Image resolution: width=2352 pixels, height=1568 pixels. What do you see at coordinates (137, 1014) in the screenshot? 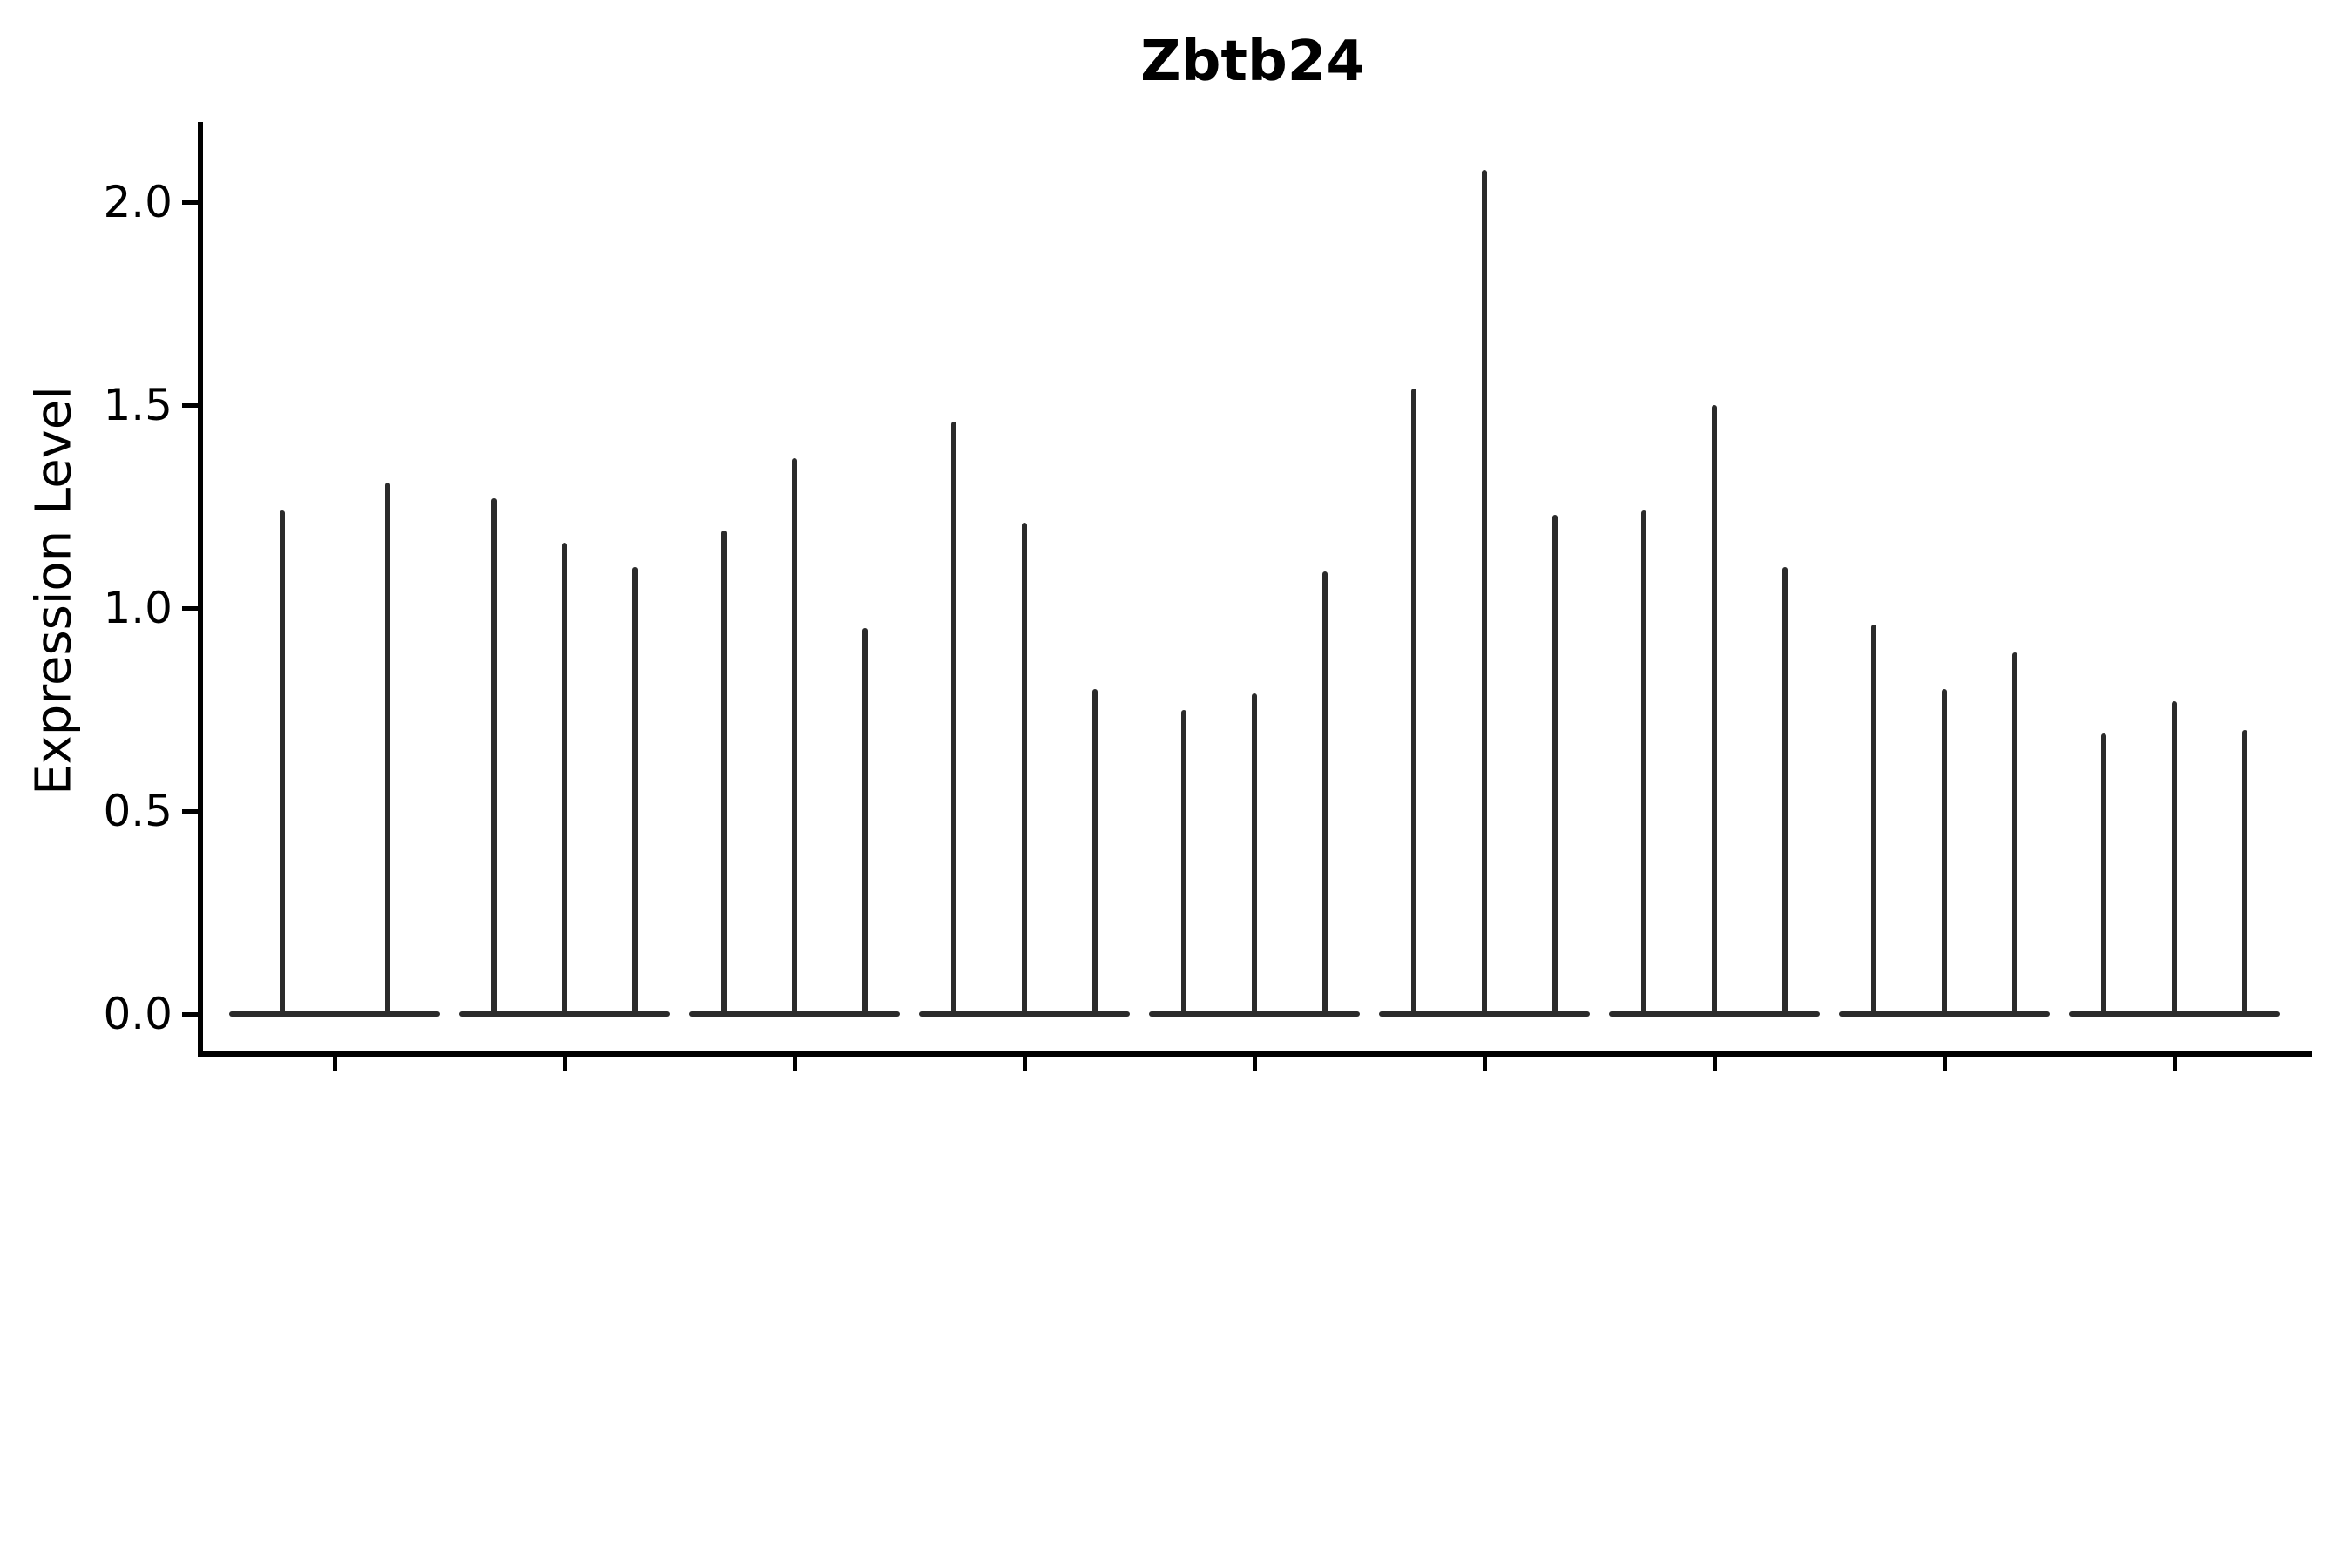
I see `y-tick-label: 0.0` at bounding box center [137, 1014].